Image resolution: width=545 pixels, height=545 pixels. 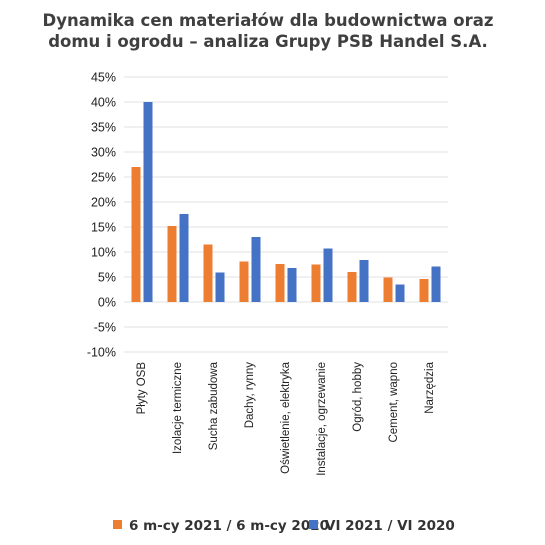 What do you see at coordinates (214, 405) in the screenshot?
I see `x-category-label: Sucha zabudowa` at bounding box center [214, 405].